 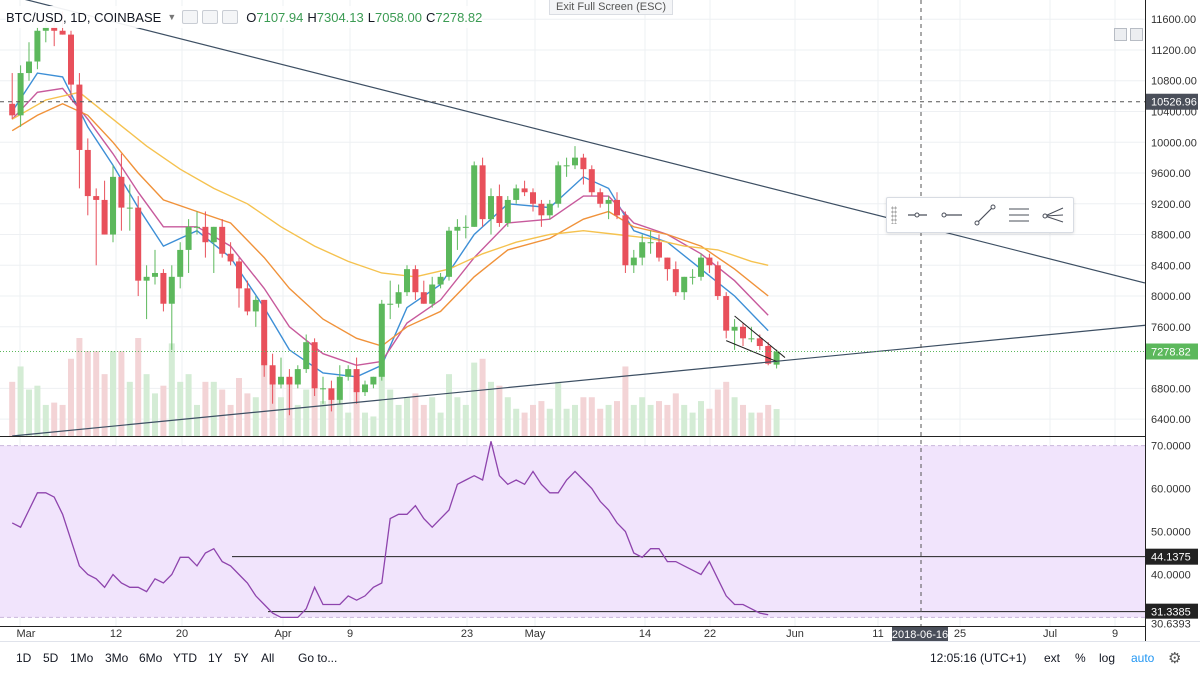 I want to click on visibility-icon, so click(x=190, y=17).